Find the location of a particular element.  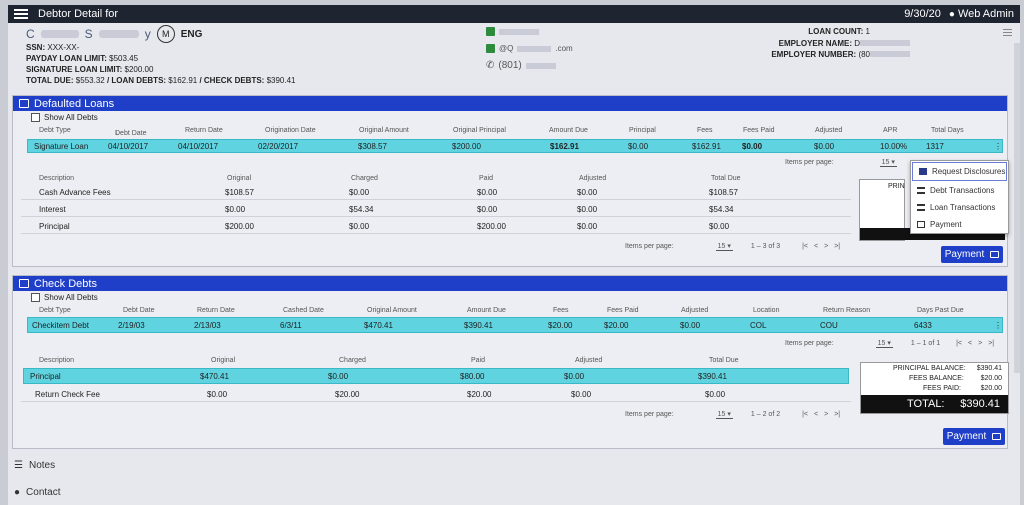

sub-cell: Cash Advance Fees is located at coordinates (75, 192).